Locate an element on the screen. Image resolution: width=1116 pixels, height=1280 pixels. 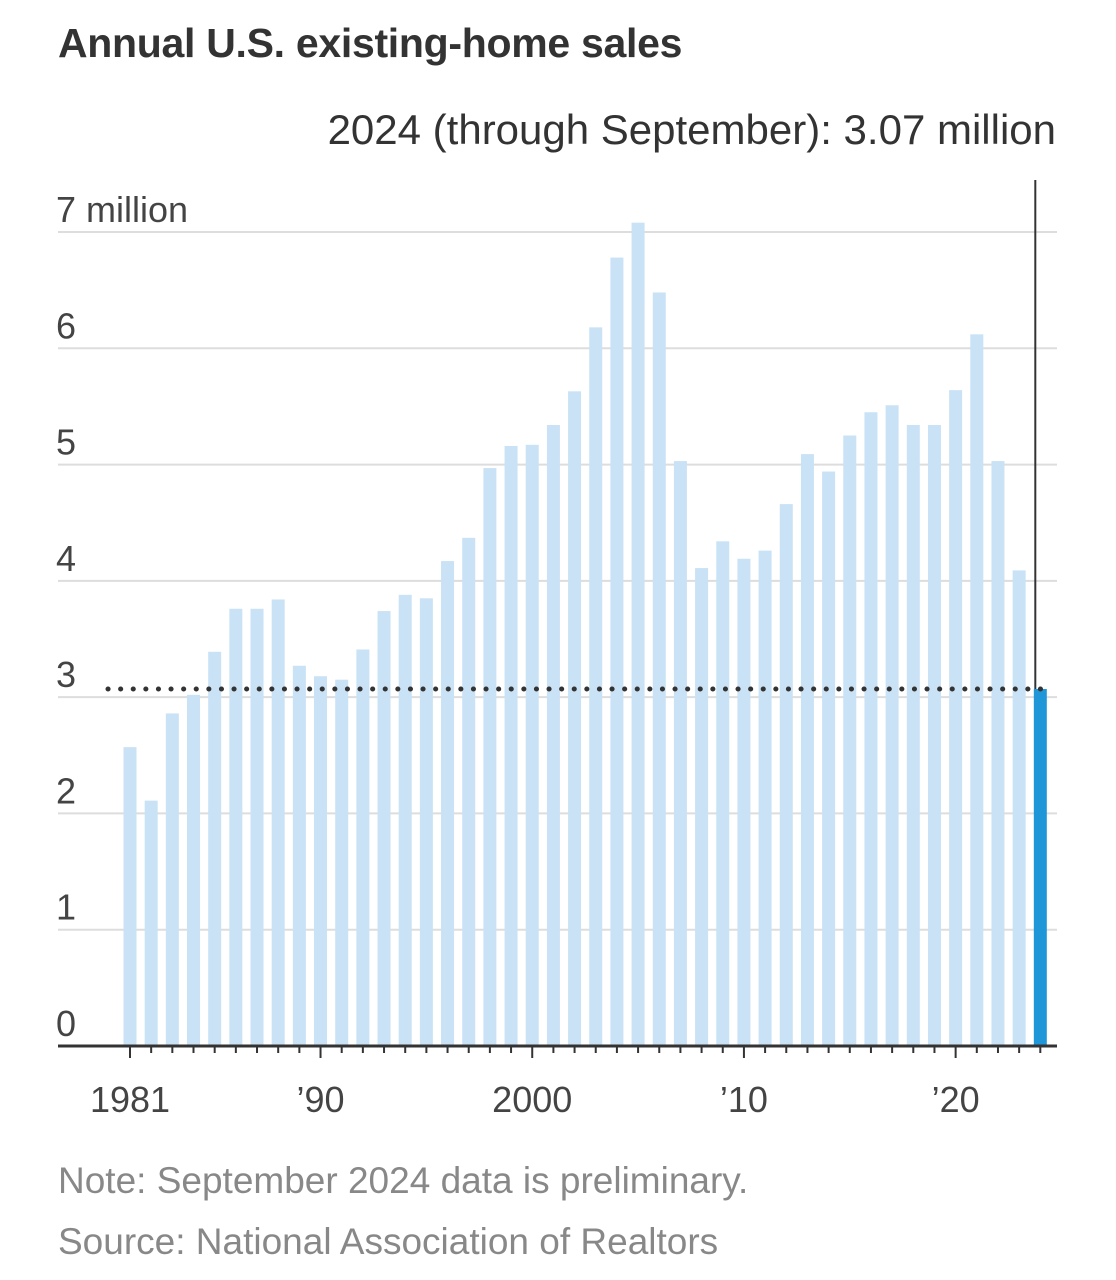
bar-2022 is located at coordinates (998, 753).